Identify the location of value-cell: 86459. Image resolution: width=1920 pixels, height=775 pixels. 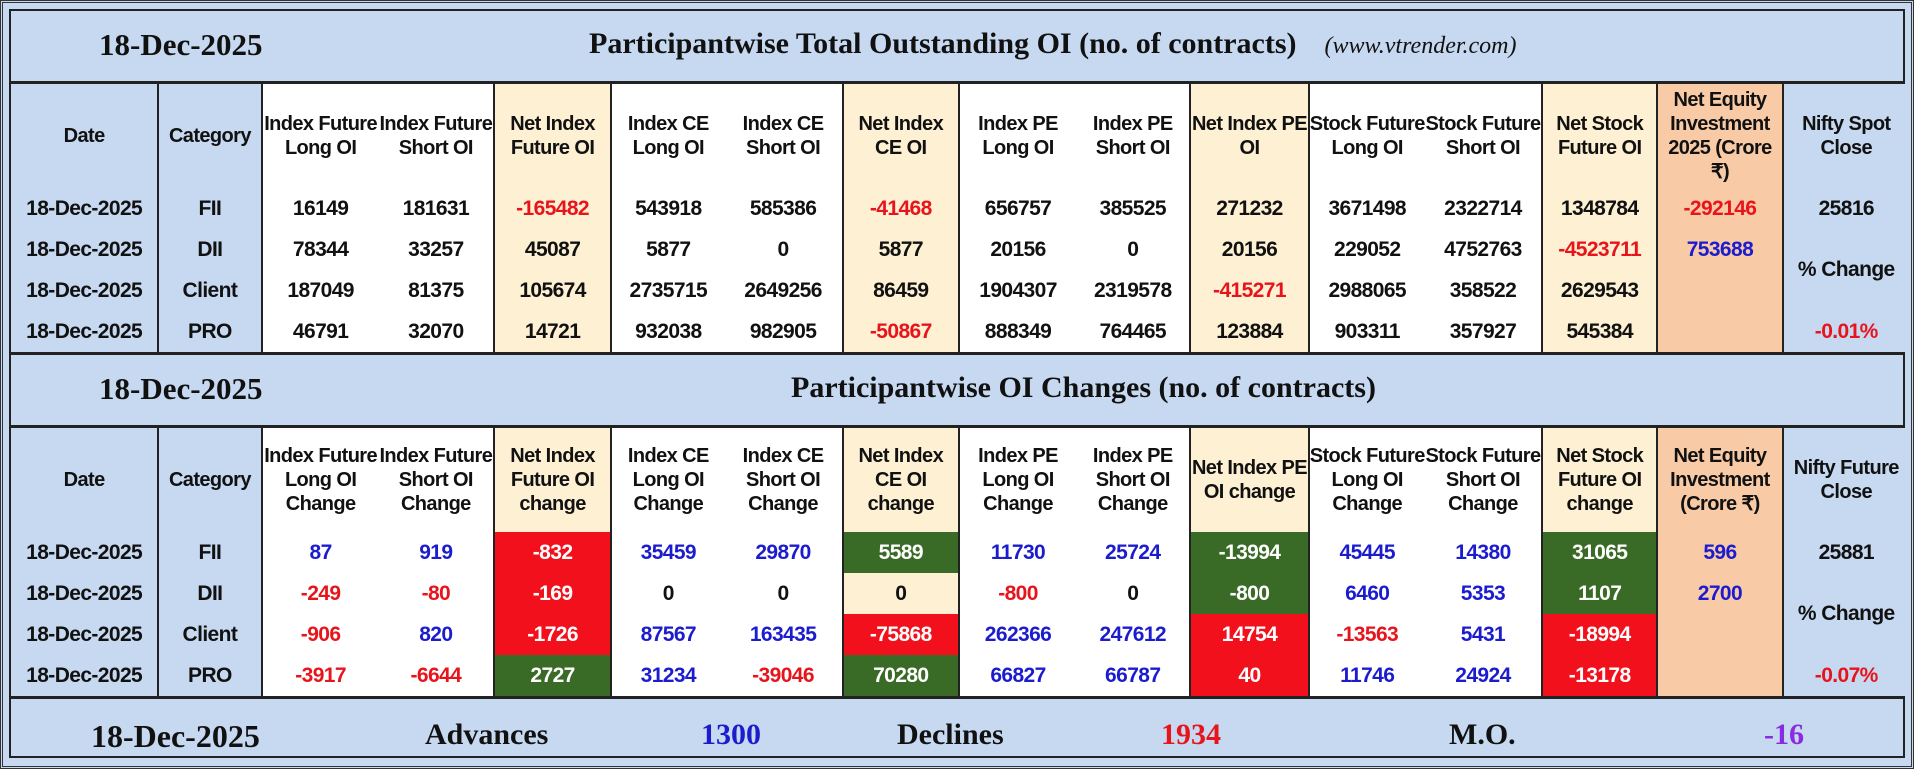
(900, 290).